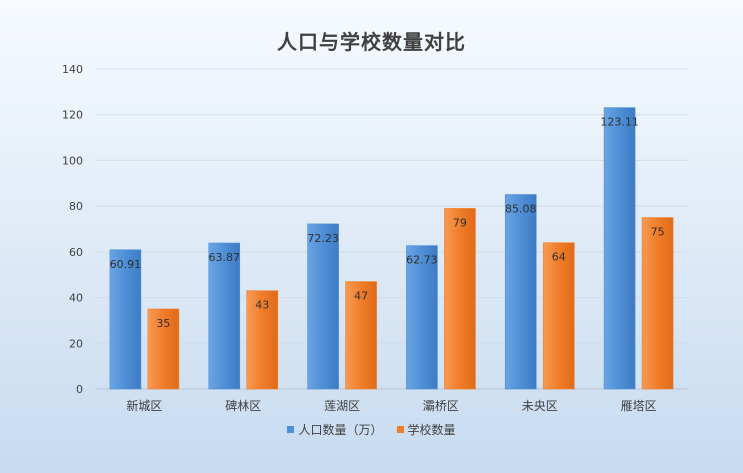 This screenshot has width=743, height=473. Describe the element at coordinates (72, 69) in the screenshot. I see `y-tick-label: 140` at that location.